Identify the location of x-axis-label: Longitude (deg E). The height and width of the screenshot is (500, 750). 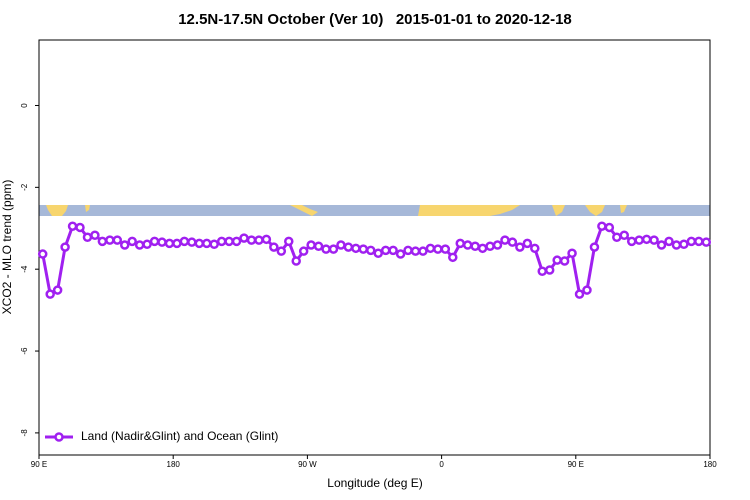
(374, 483).